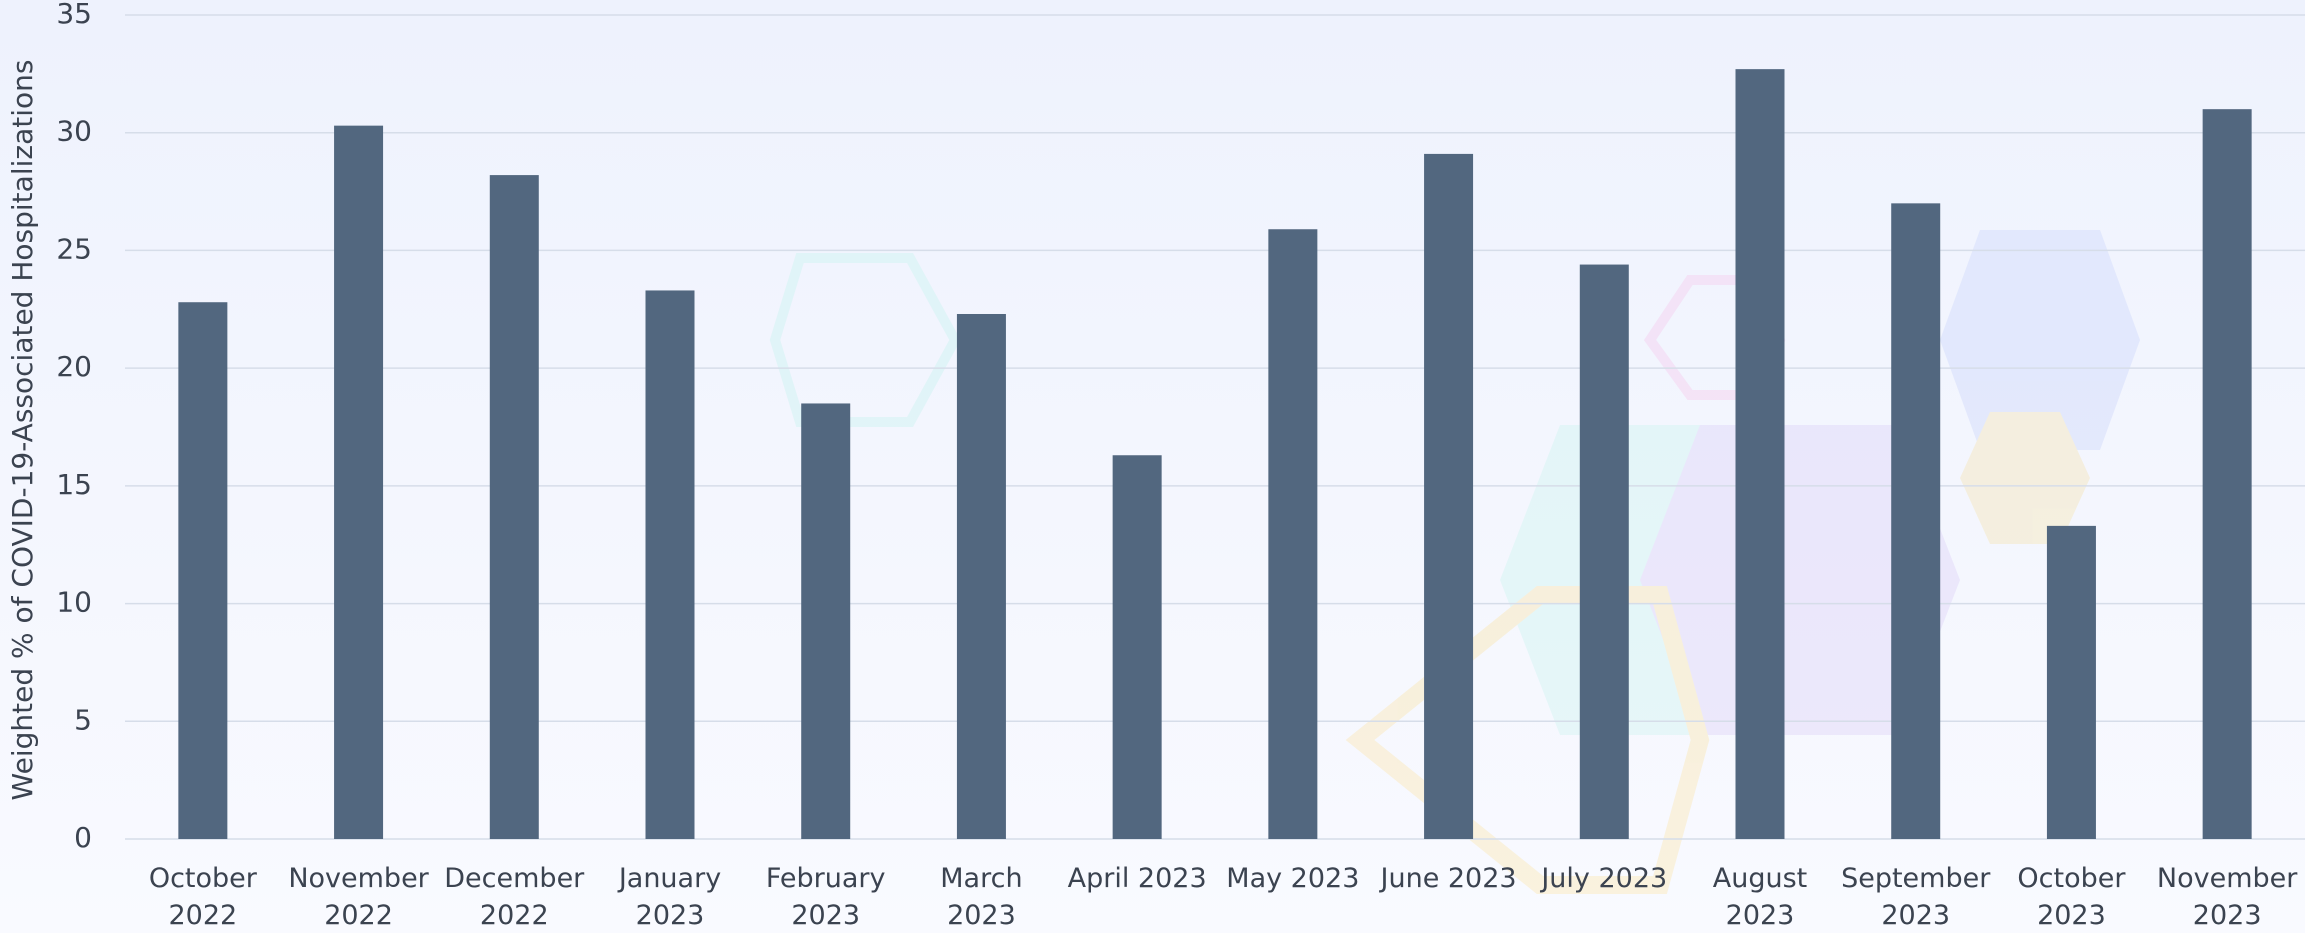 This screenshot has height=933, width=2305. Describe the element at coordinates (74, 366) in the screenshot. I see `y-tick-label: 20` at that location.